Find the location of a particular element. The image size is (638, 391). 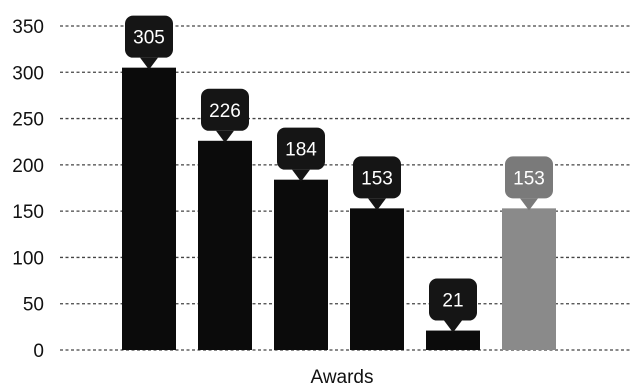

y-tick-label: 100 is located at coordinates (28, 258).